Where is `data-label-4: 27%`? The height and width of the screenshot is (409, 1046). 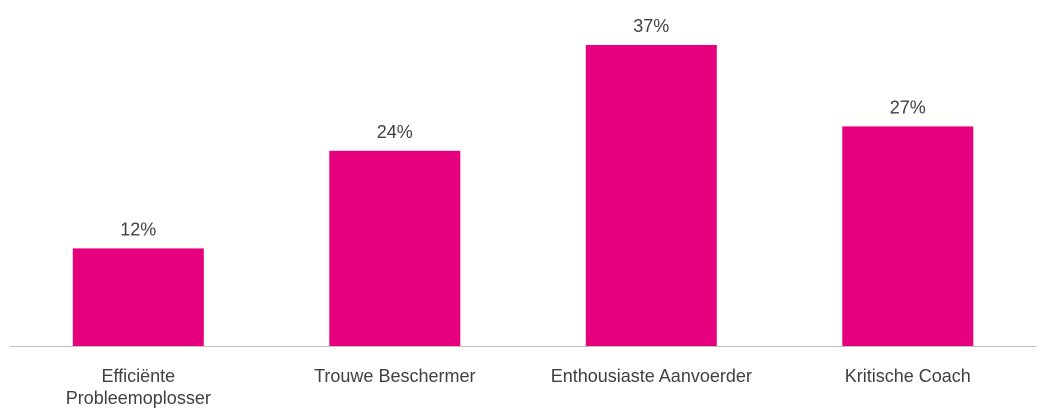
data-label-4: 27% is located at coordinates (908, 107).